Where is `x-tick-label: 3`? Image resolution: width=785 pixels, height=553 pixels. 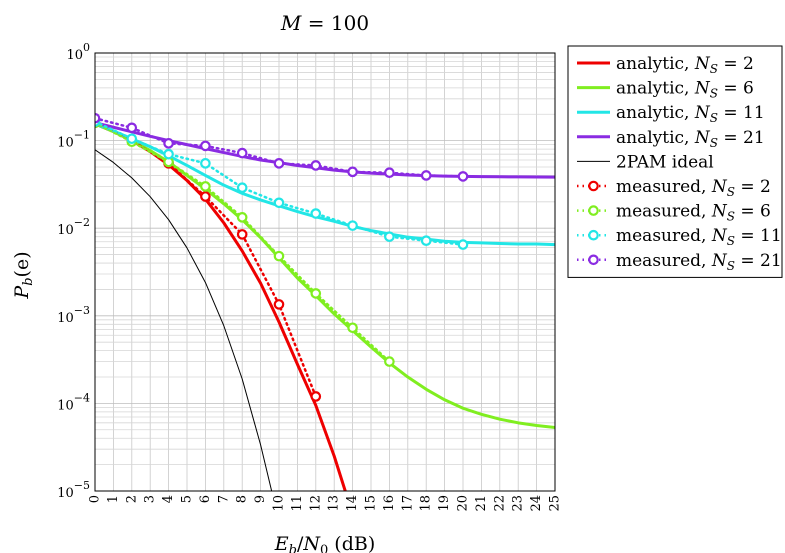 x-tick-label: 3 is located at coordinates (150, 499).